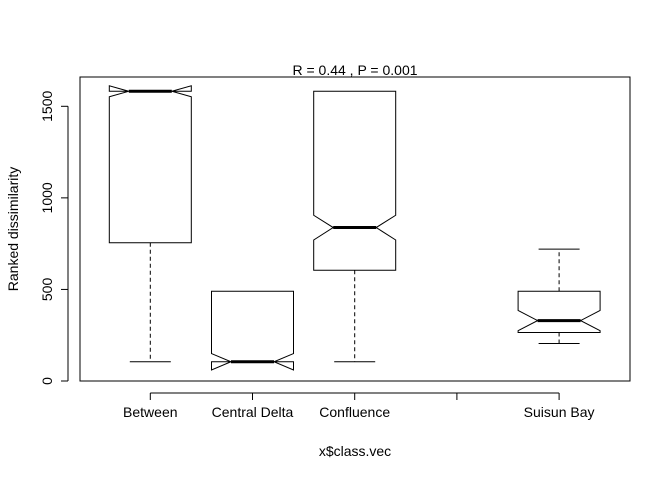 The width and height of the screenshot is (672, 480). I want to click on y-axis: 0 500 1000 1500, so click(54, 238).